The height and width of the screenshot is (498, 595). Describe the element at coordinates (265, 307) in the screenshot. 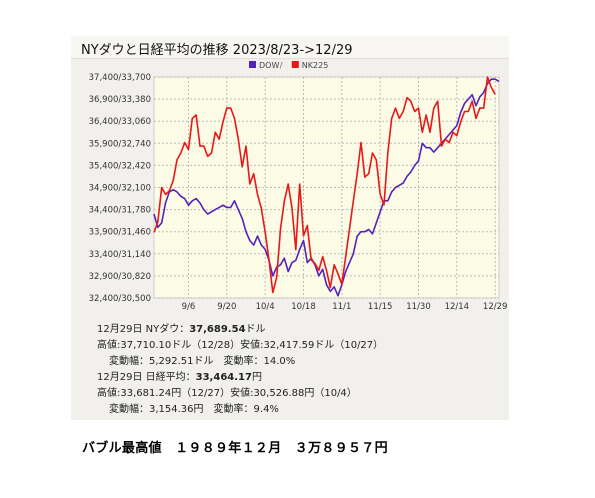

I see `x-tick-label: 10/4` at that location.